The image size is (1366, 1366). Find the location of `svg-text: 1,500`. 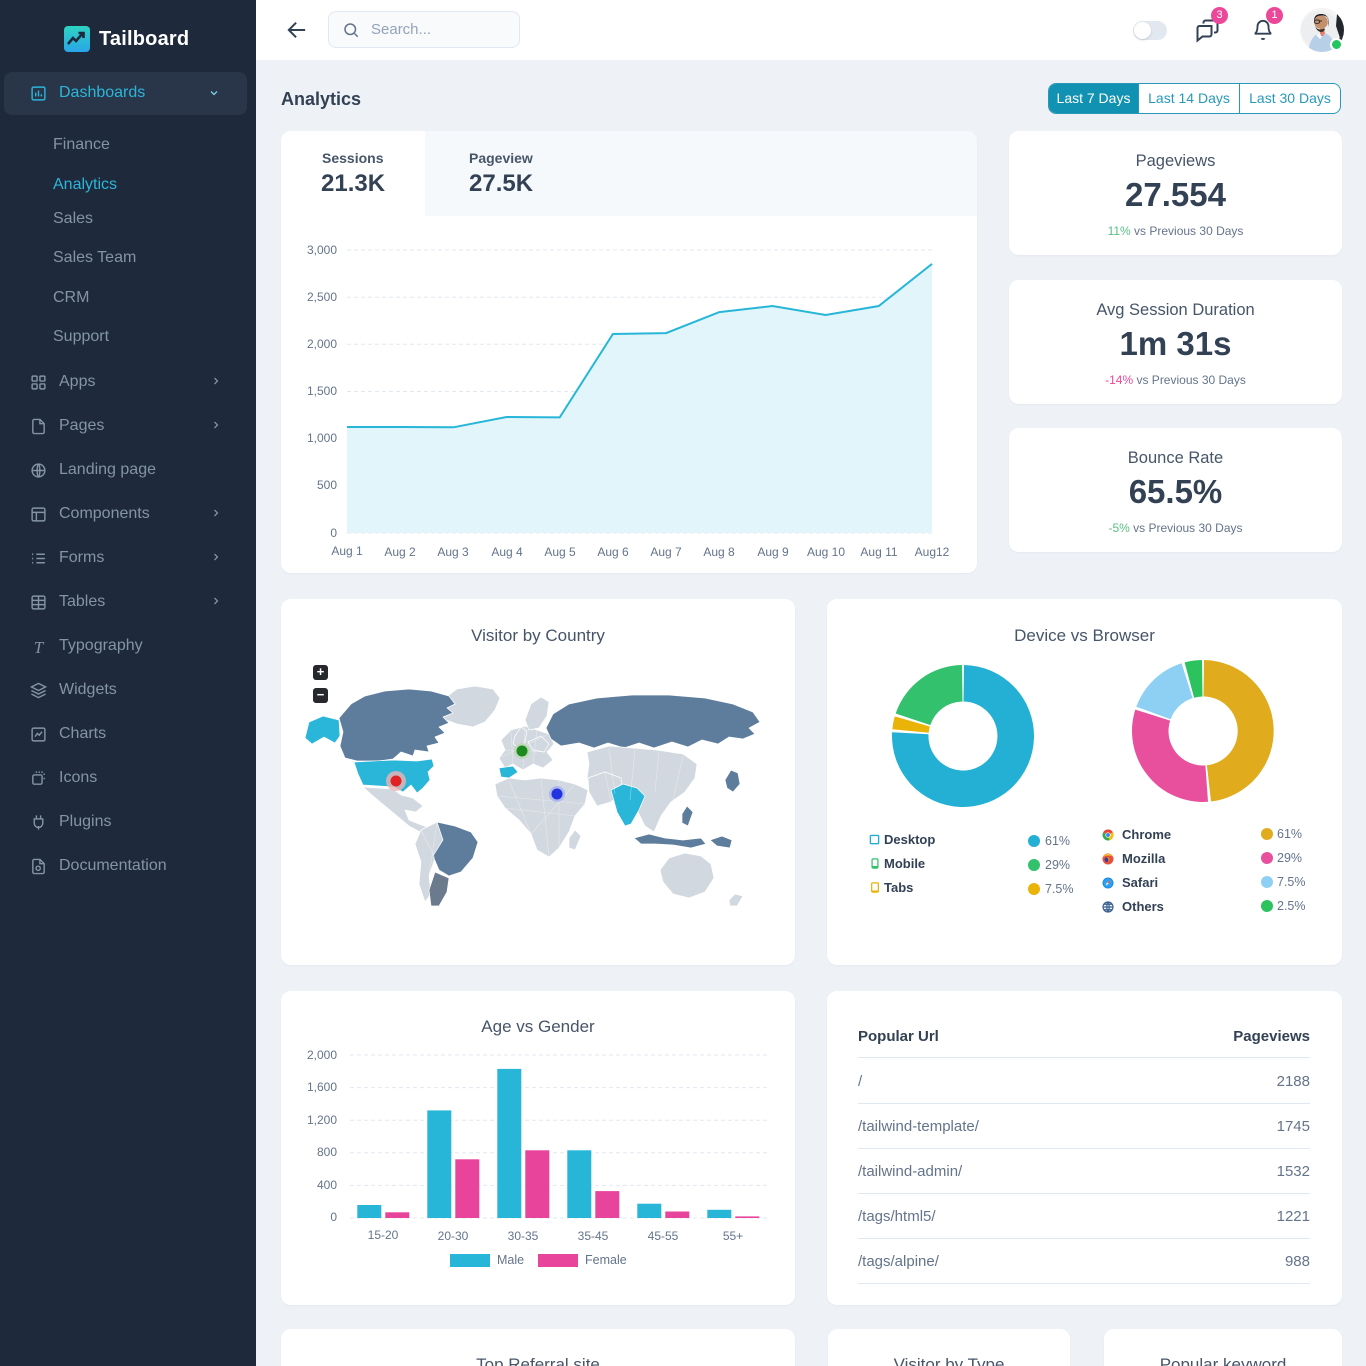

svg-text: 1,500 is located at coordinates (322, 391).